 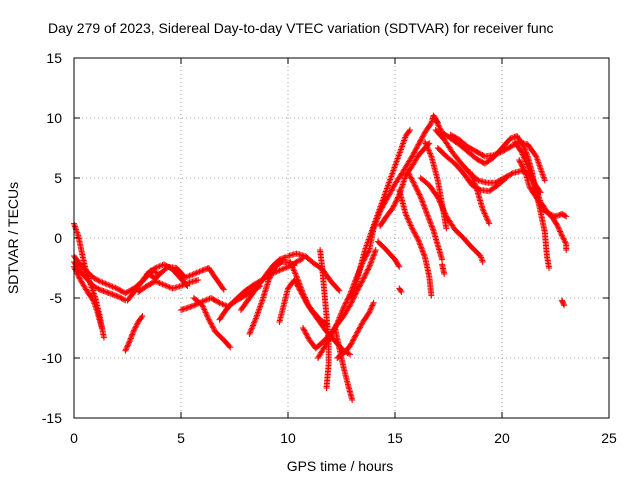 I want to click on x-tick-label: 10, so click(x=288, y=438).